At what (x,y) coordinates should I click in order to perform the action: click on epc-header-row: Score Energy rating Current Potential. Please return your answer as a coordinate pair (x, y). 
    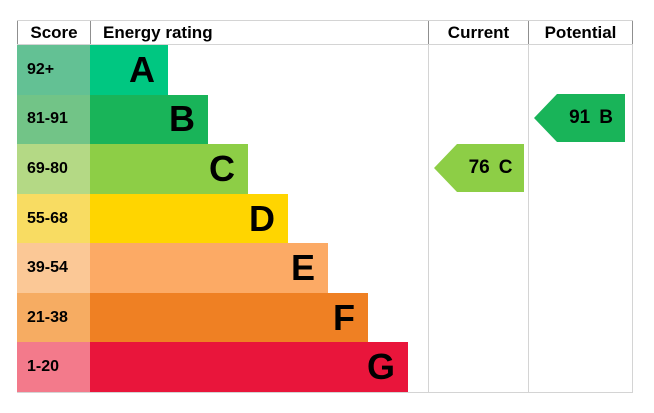
    Looking at the image, I should click on (325, 32).